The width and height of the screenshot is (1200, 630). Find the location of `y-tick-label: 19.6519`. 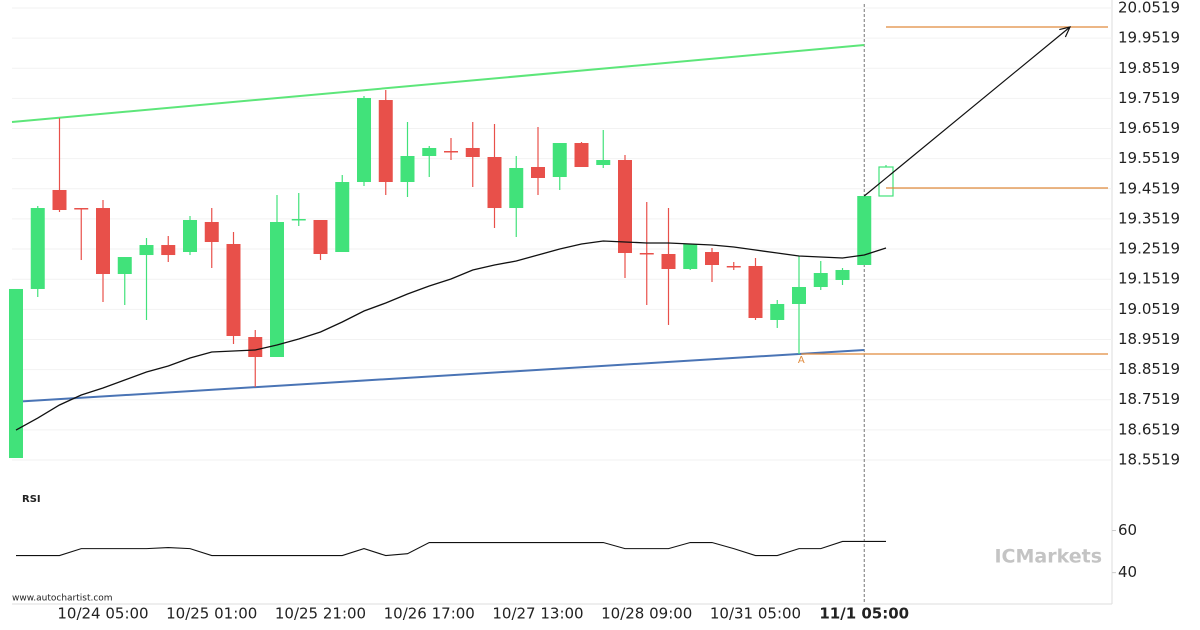

y-tick-label: 19.6519 is located at coordinates (1149, 128).